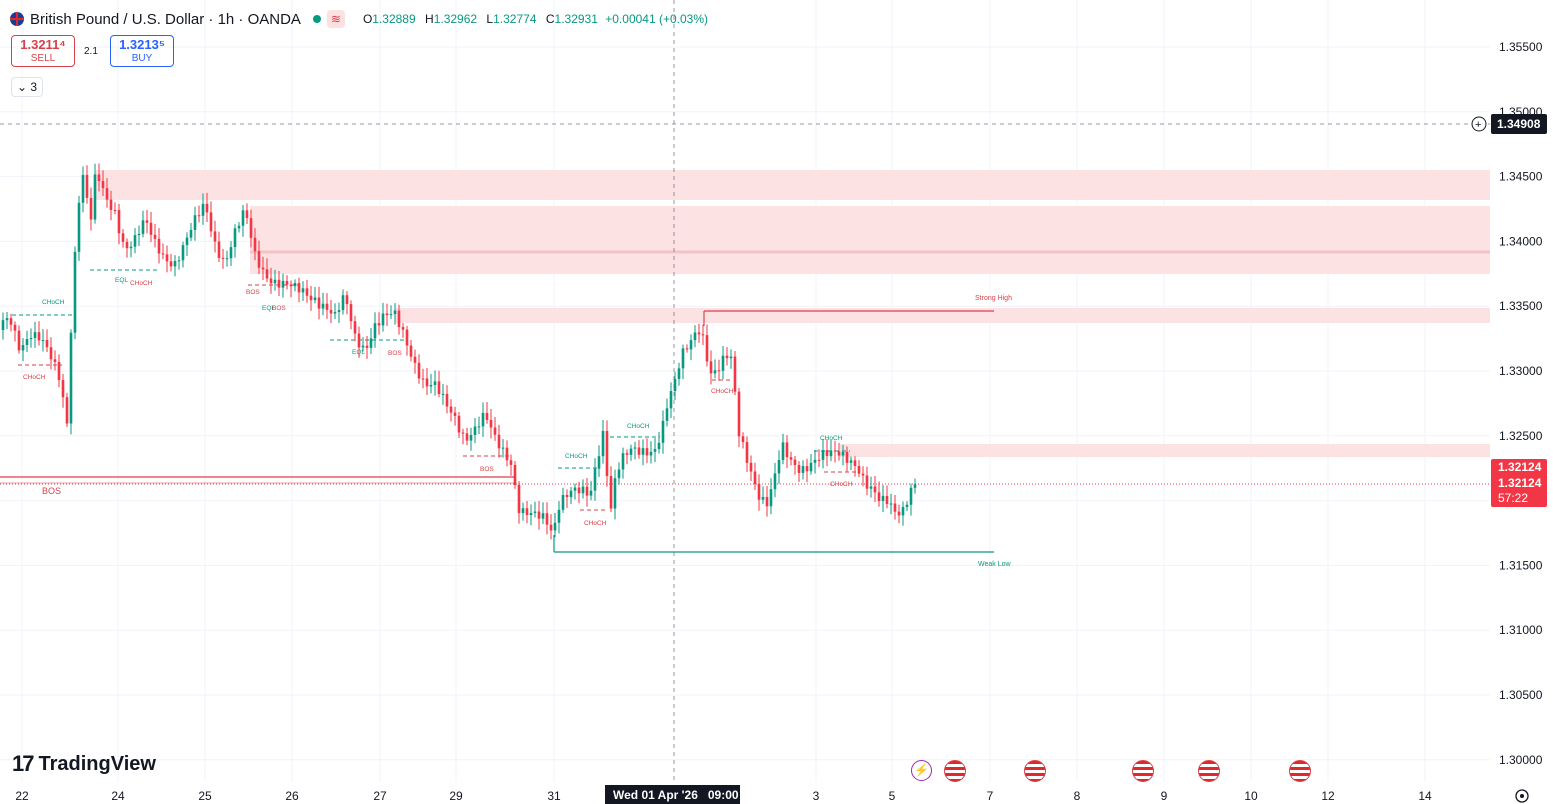 This screenshot has height=804, width=1553. Describe the element at coordinates (27, 87) in the screenshot. I see `indicators-toggle-button: ⌄ 3` at that location.